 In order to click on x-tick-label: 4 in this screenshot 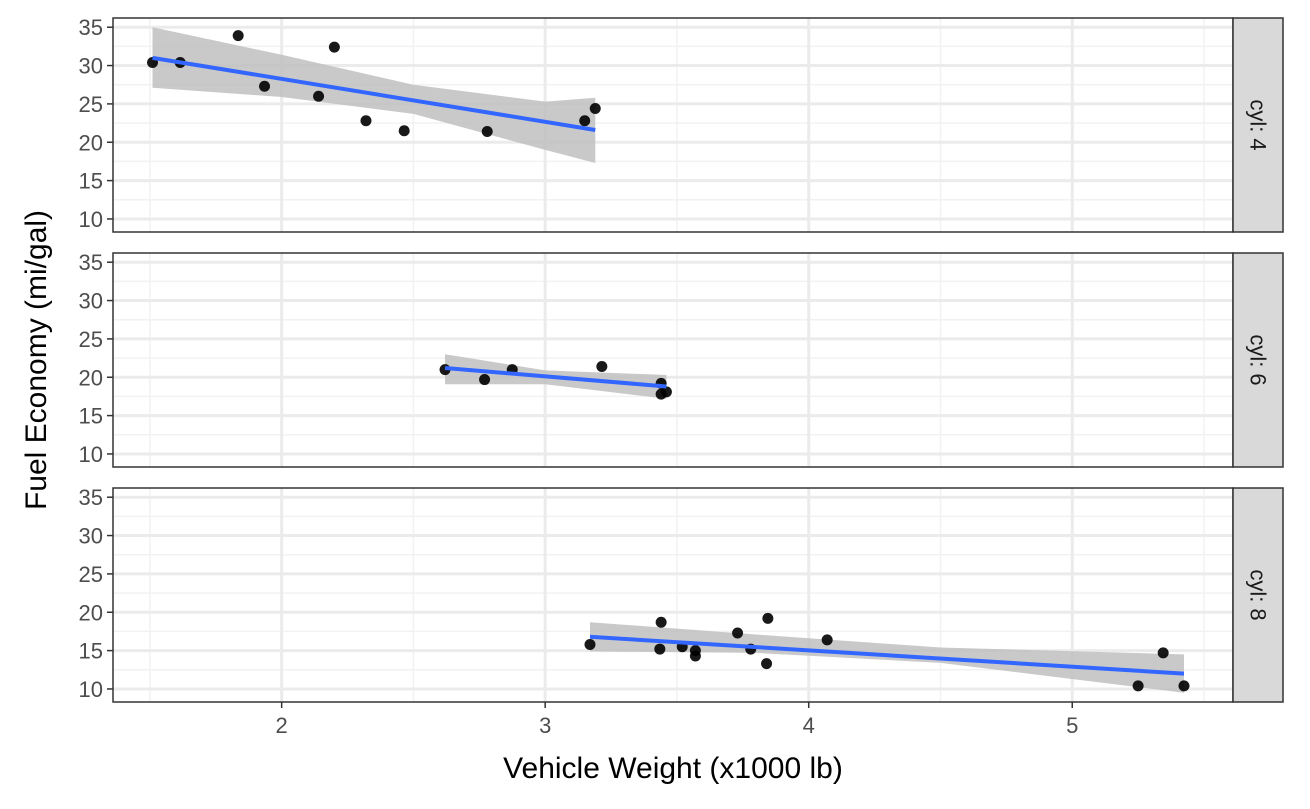, I will do `click(809, 725)`.